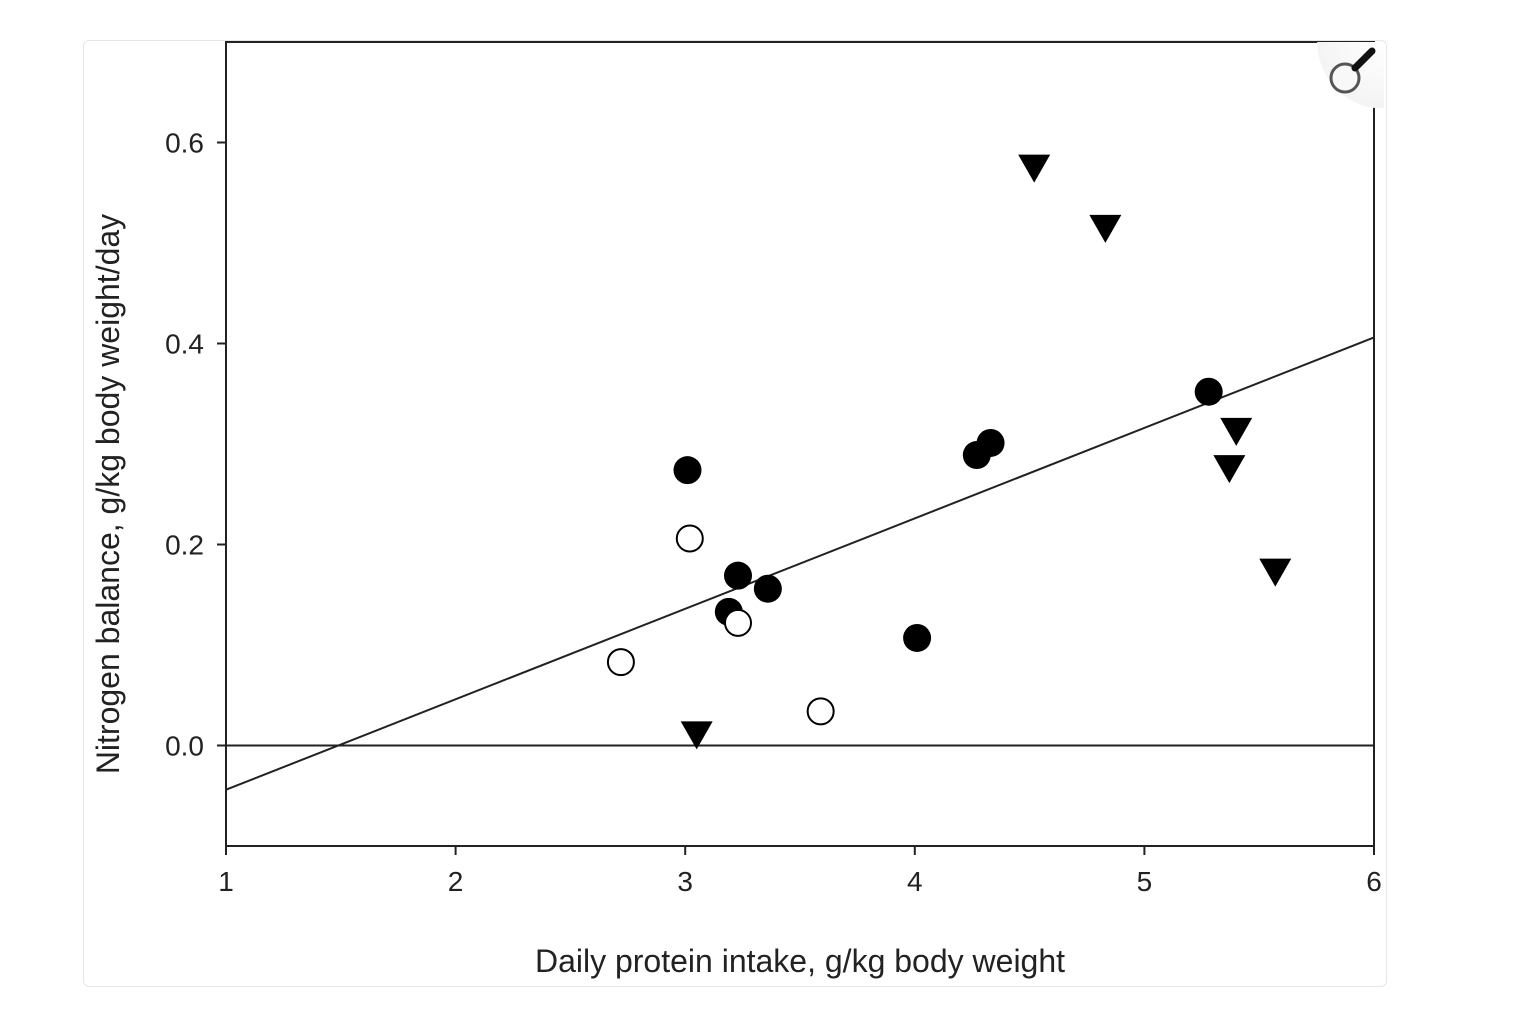  What do you see at coordinates (456, 881) in the screenshot?
I see `x-tick-label: 2` at bounding box center [456, 881].